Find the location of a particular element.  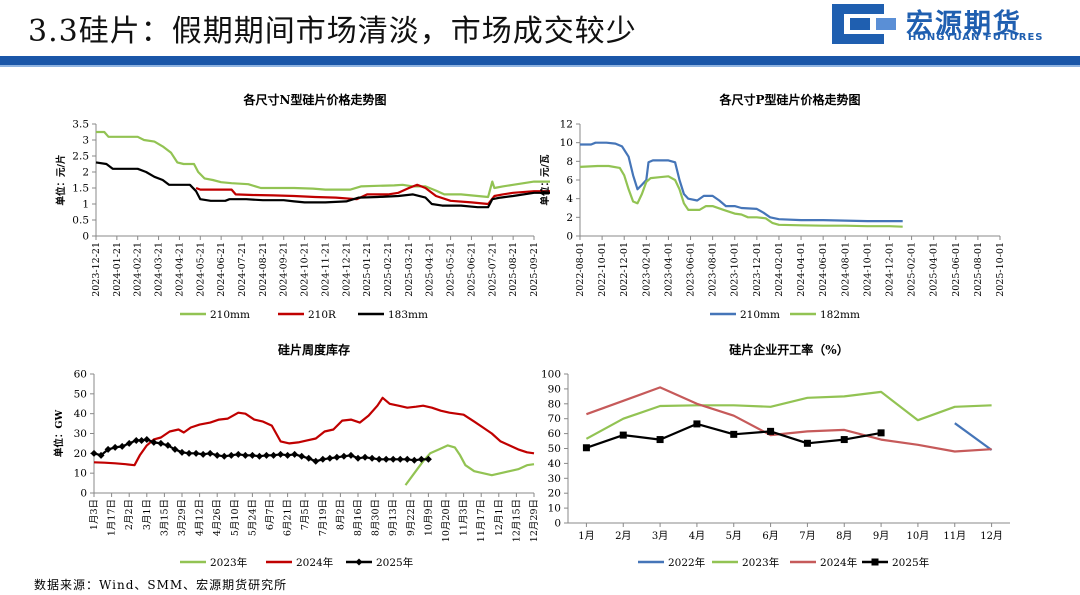

chart-title: 硅片周度库存 is located at coordinates (314, 349).